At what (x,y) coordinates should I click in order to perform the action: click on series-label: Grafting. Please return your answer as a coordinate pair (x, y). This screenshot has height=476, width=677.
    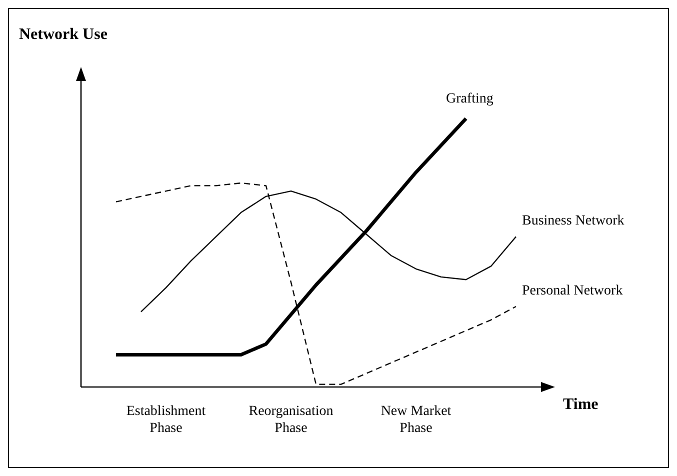
    Looking at the image, I should click on (470, 99).